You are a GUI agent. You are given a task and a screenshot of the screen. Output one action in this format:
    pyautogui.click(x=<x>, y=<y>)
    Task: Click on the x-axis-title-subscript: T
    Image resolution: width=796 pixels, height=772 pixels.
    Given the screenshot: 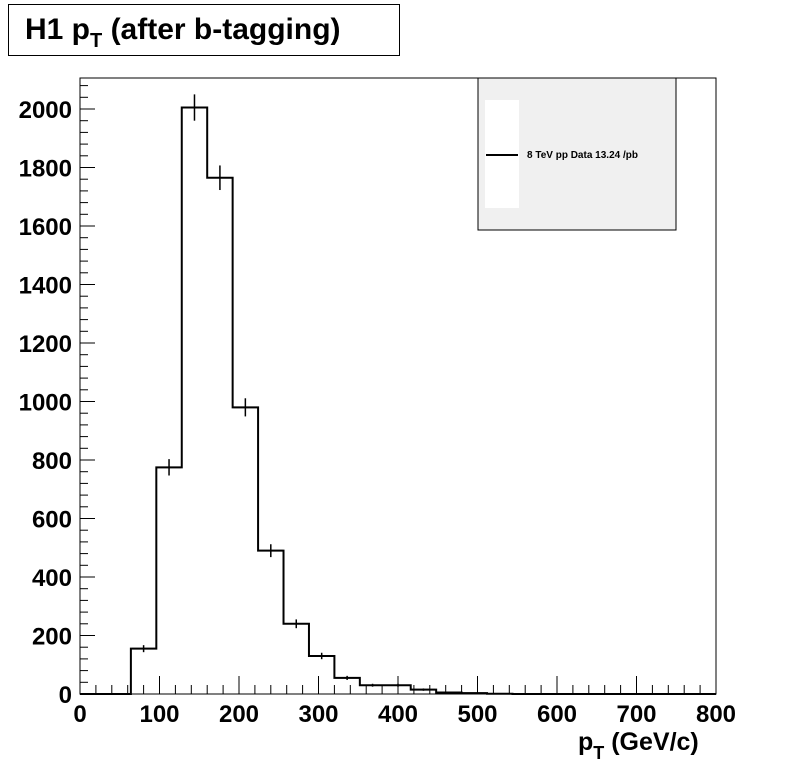 What is the action you would take?
    pyautogui.click(x=598, y=753)
    